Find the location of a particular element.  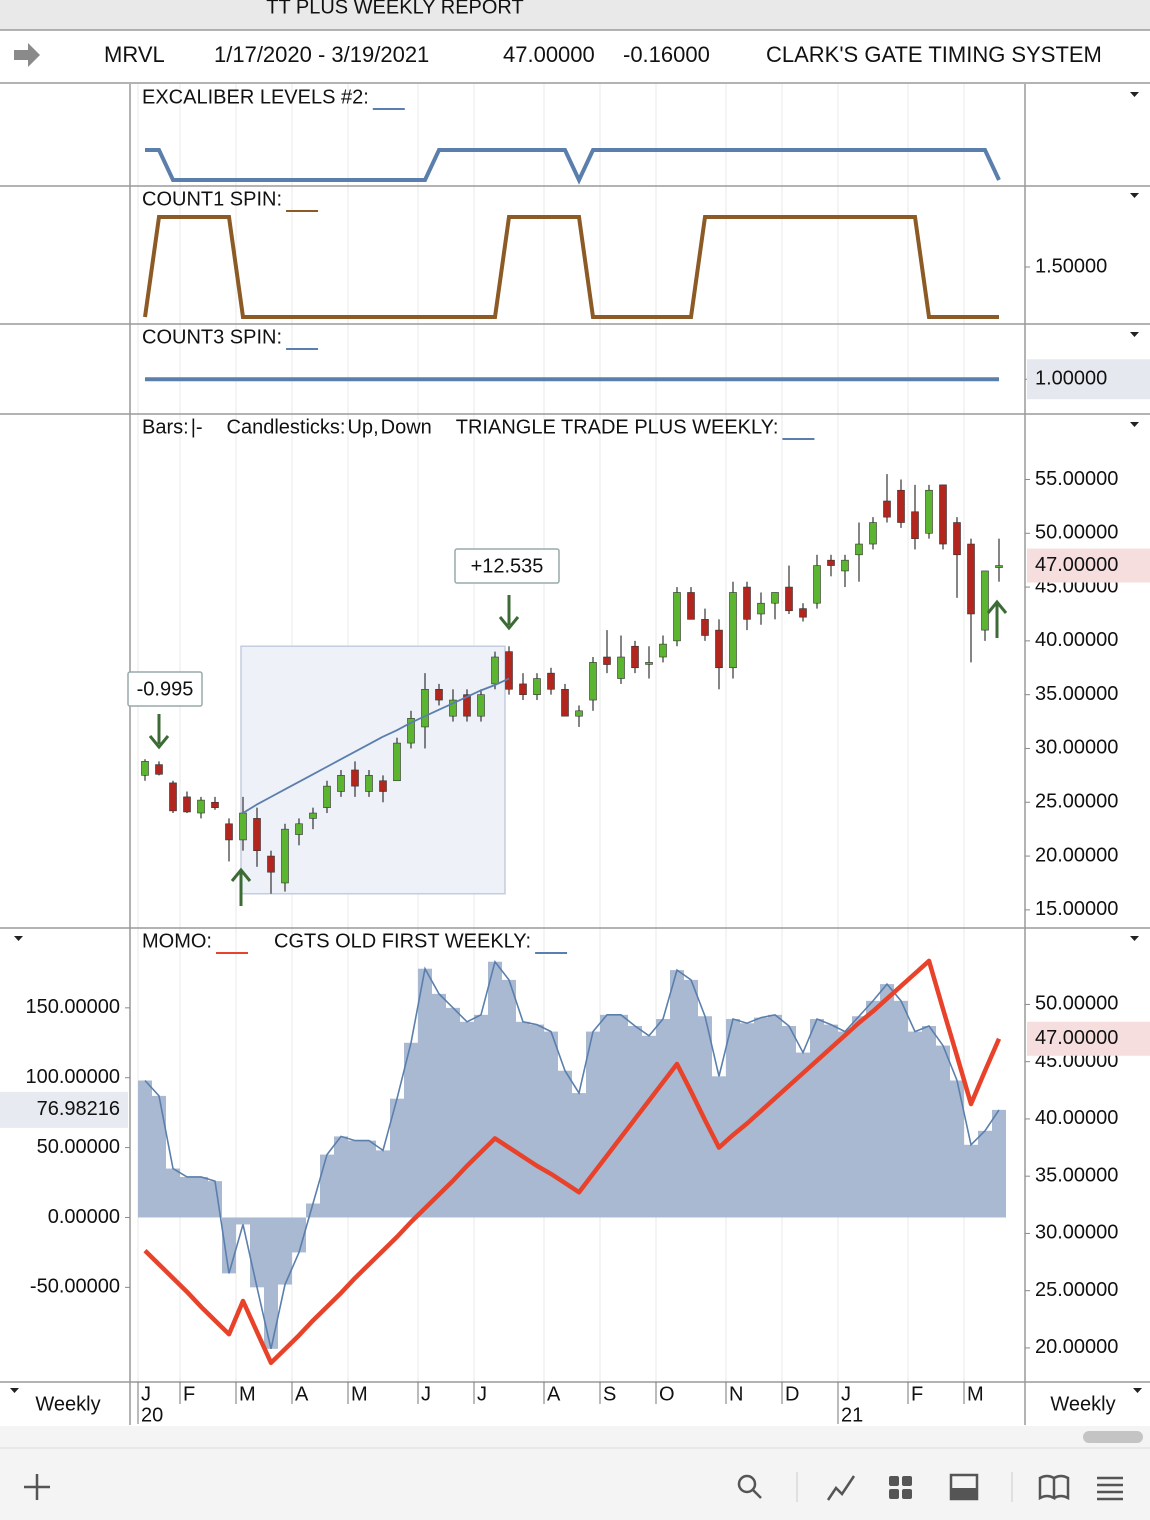

symbol: MRVL is located at coordinates (134, 54).